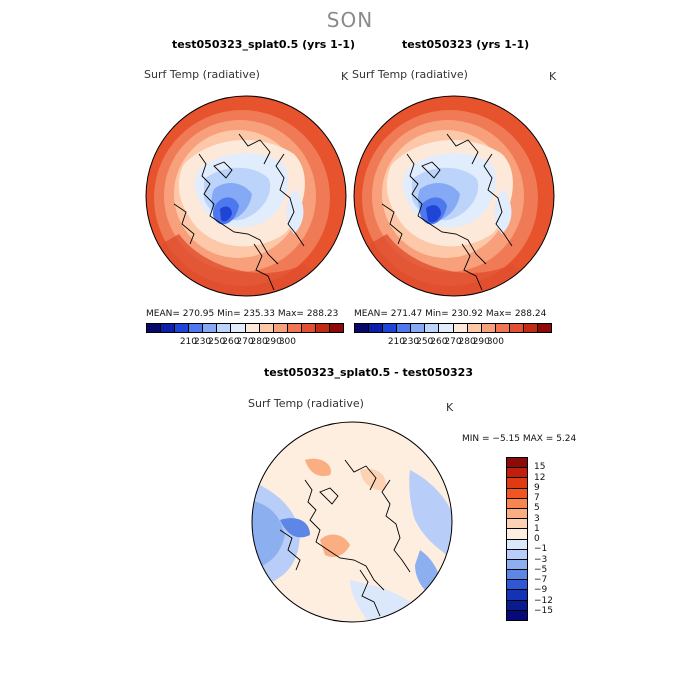  Describe the element at coordinates (410, 74) in the screenshot. I see `panel-2-field-name: Surf Temp (radiative)` at that location.